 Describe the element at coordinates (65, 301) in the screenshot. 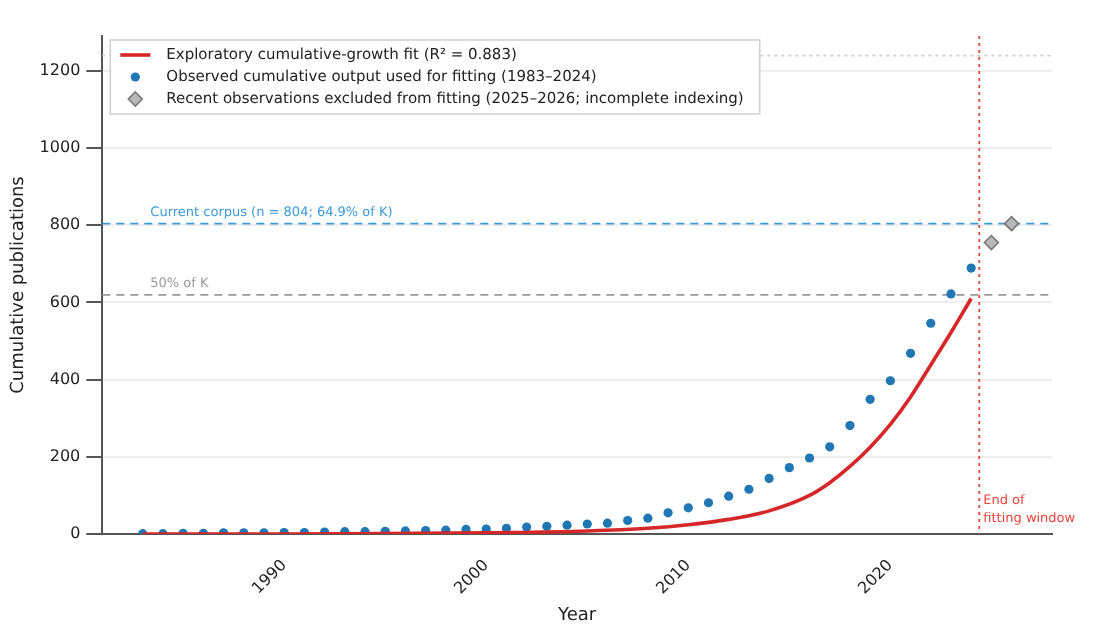

I see `y-tick-label: 600` at that location.